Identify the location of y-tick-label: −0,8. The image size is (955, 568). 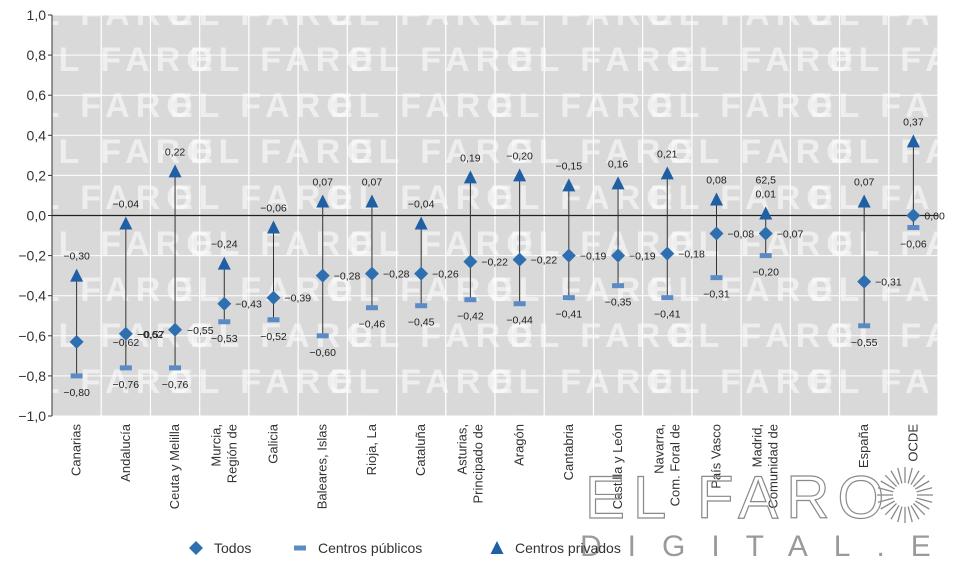
(32, 376).